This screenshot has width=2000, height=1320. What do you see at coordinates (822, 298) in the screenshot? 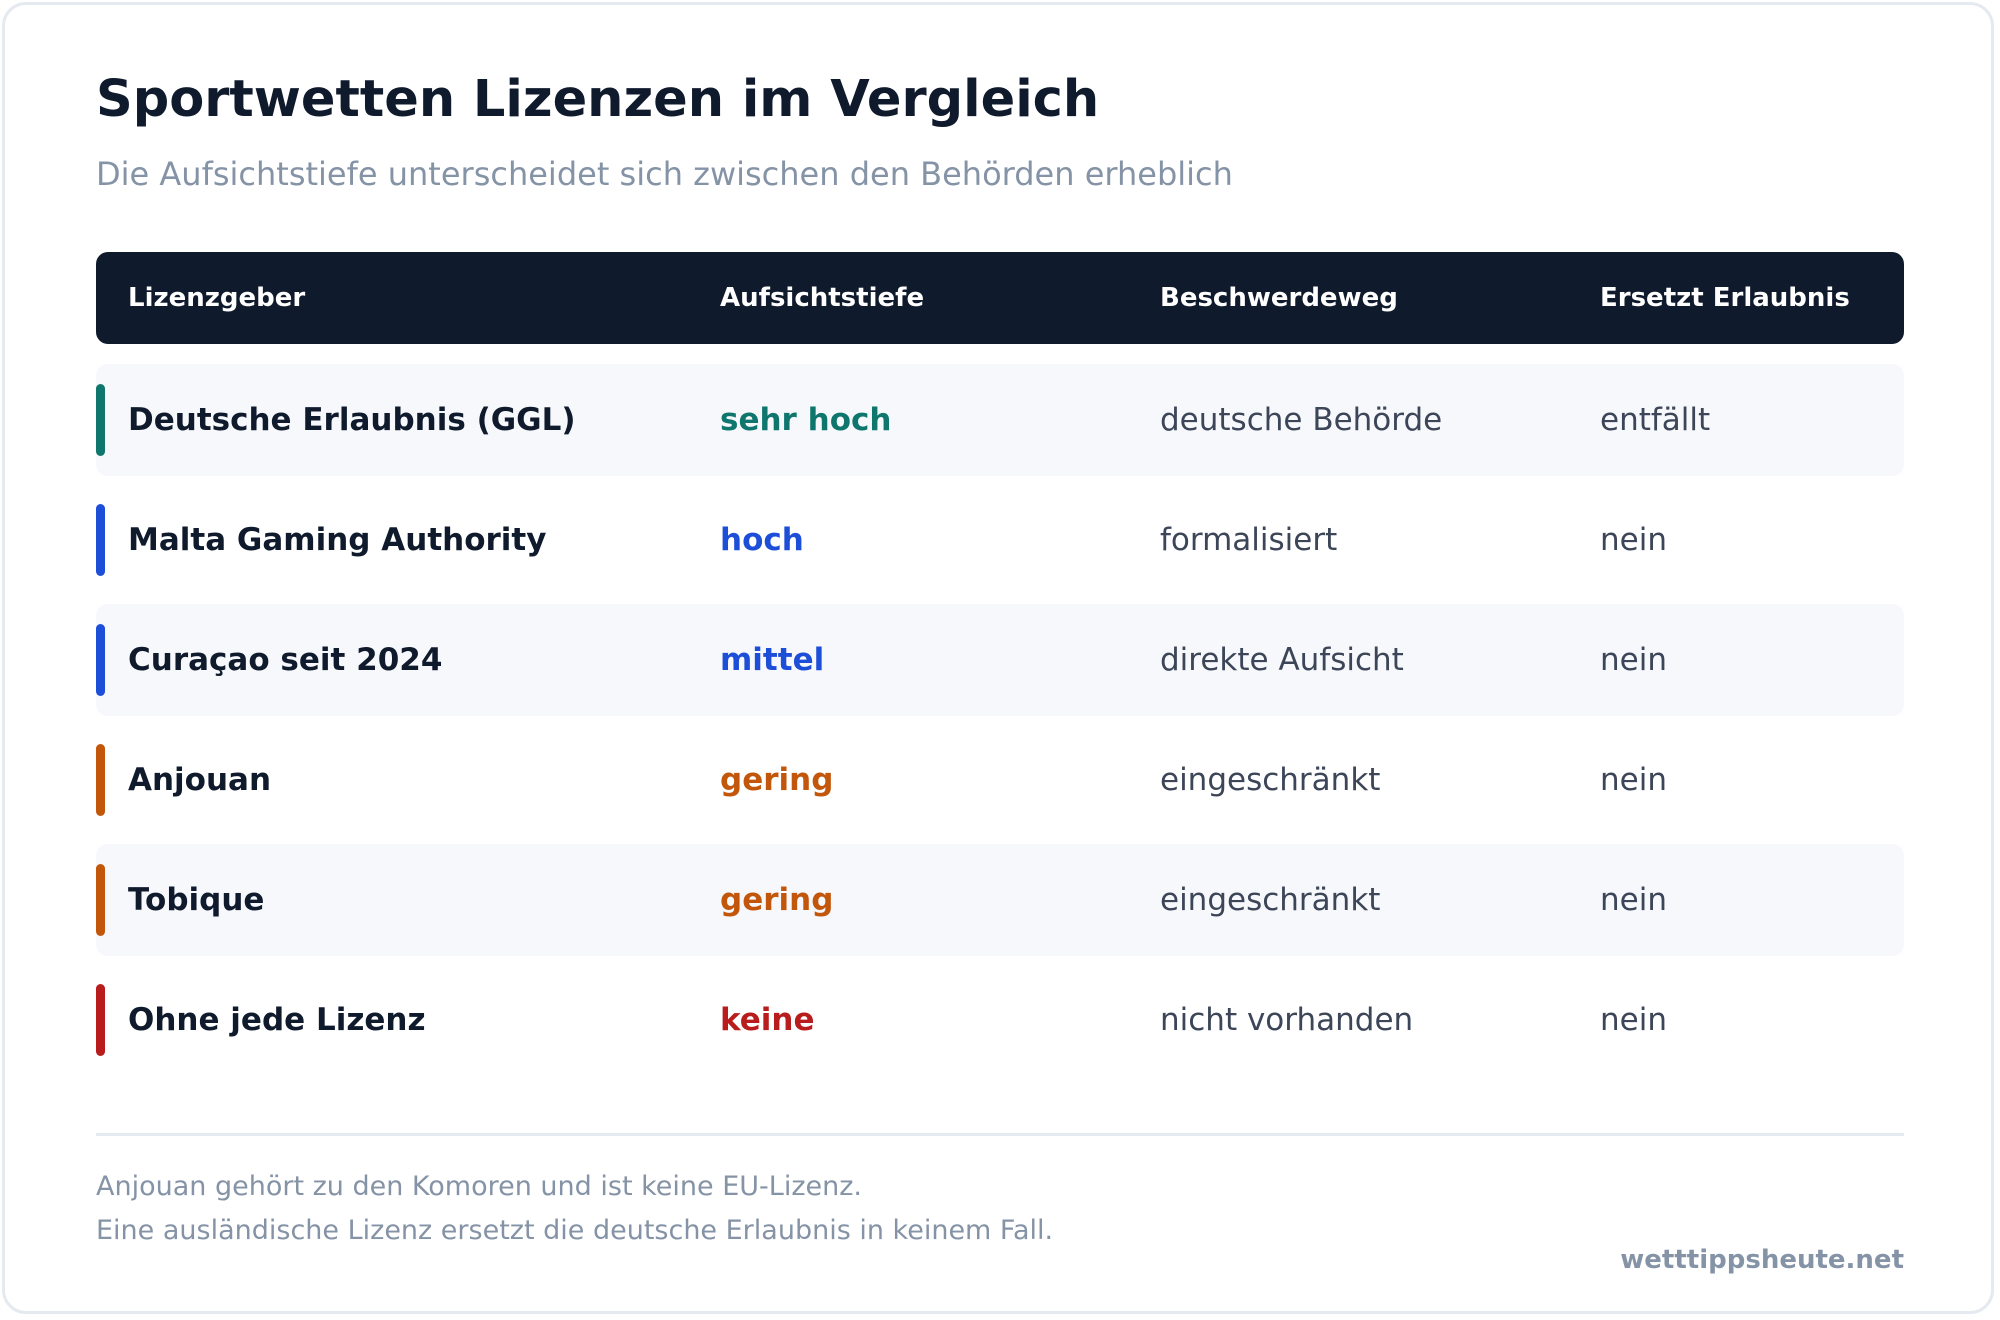
I see `column-header-aufsichtstiefe: Aufsichtstiefe` at bounding box center [822, 298].